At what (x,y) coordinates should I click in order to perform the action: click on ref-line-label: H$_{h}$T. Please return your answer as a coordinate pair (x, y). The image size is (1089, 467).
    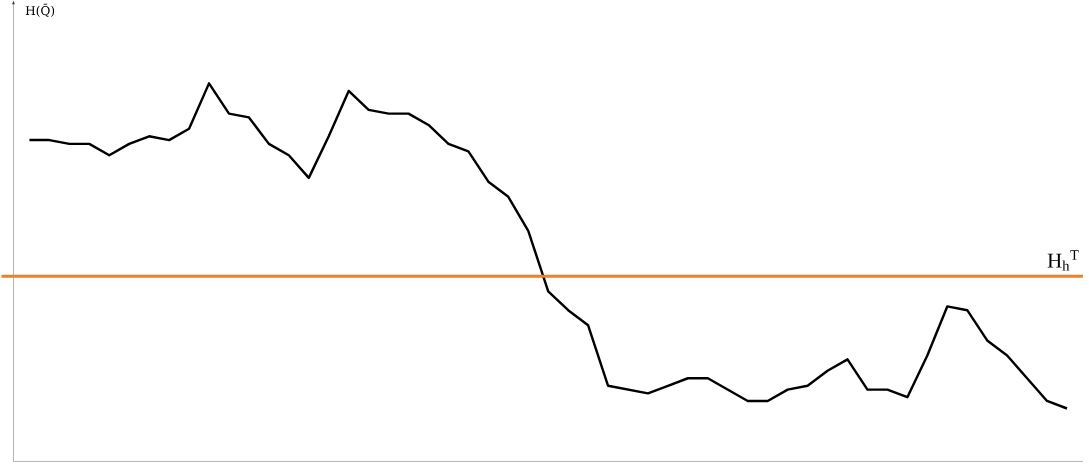
    Looking at the image, I should click on (1063, 260).